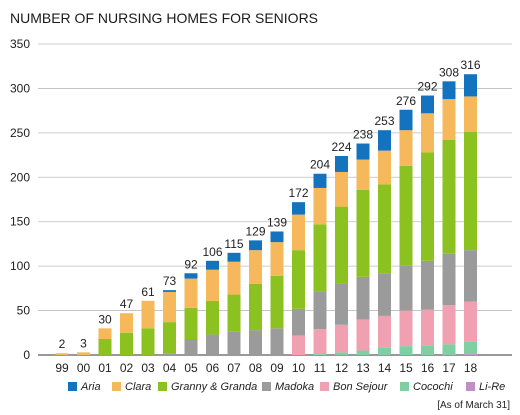 This screenshot has width=520, height=415. What do you see at coordinates (354, 387) in the screenshot?
I see `legend-item: Bon Sejour` at bounding box center [354, 387].